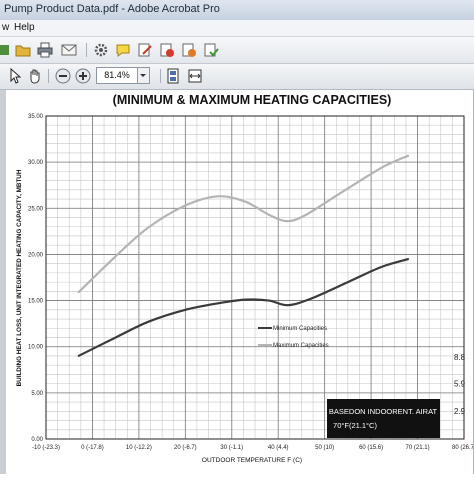  What do you see at coordinates (101, 50) in the screenshot?
I see `gear-icon` at bounding box center [101, 50].